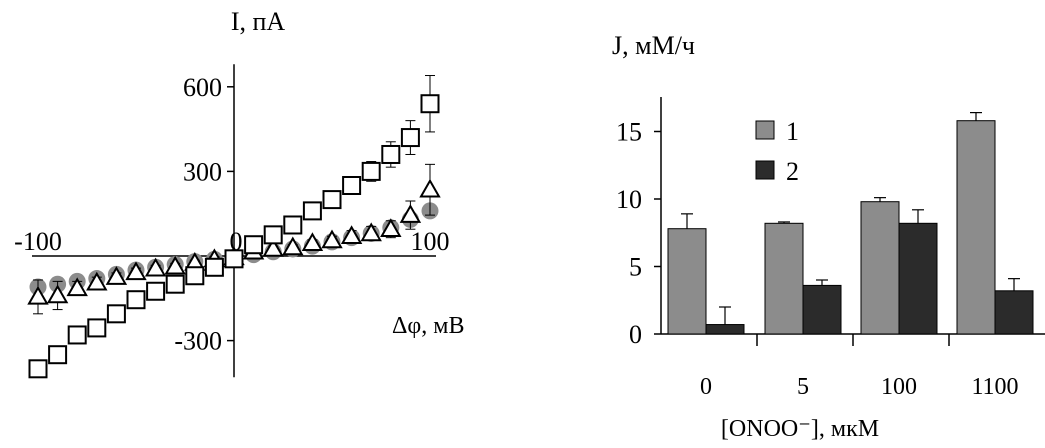  Describe the element at coordinates (428, 326) in the screenshot. I see `x-axis-label: Δφ, мВ` at that location.